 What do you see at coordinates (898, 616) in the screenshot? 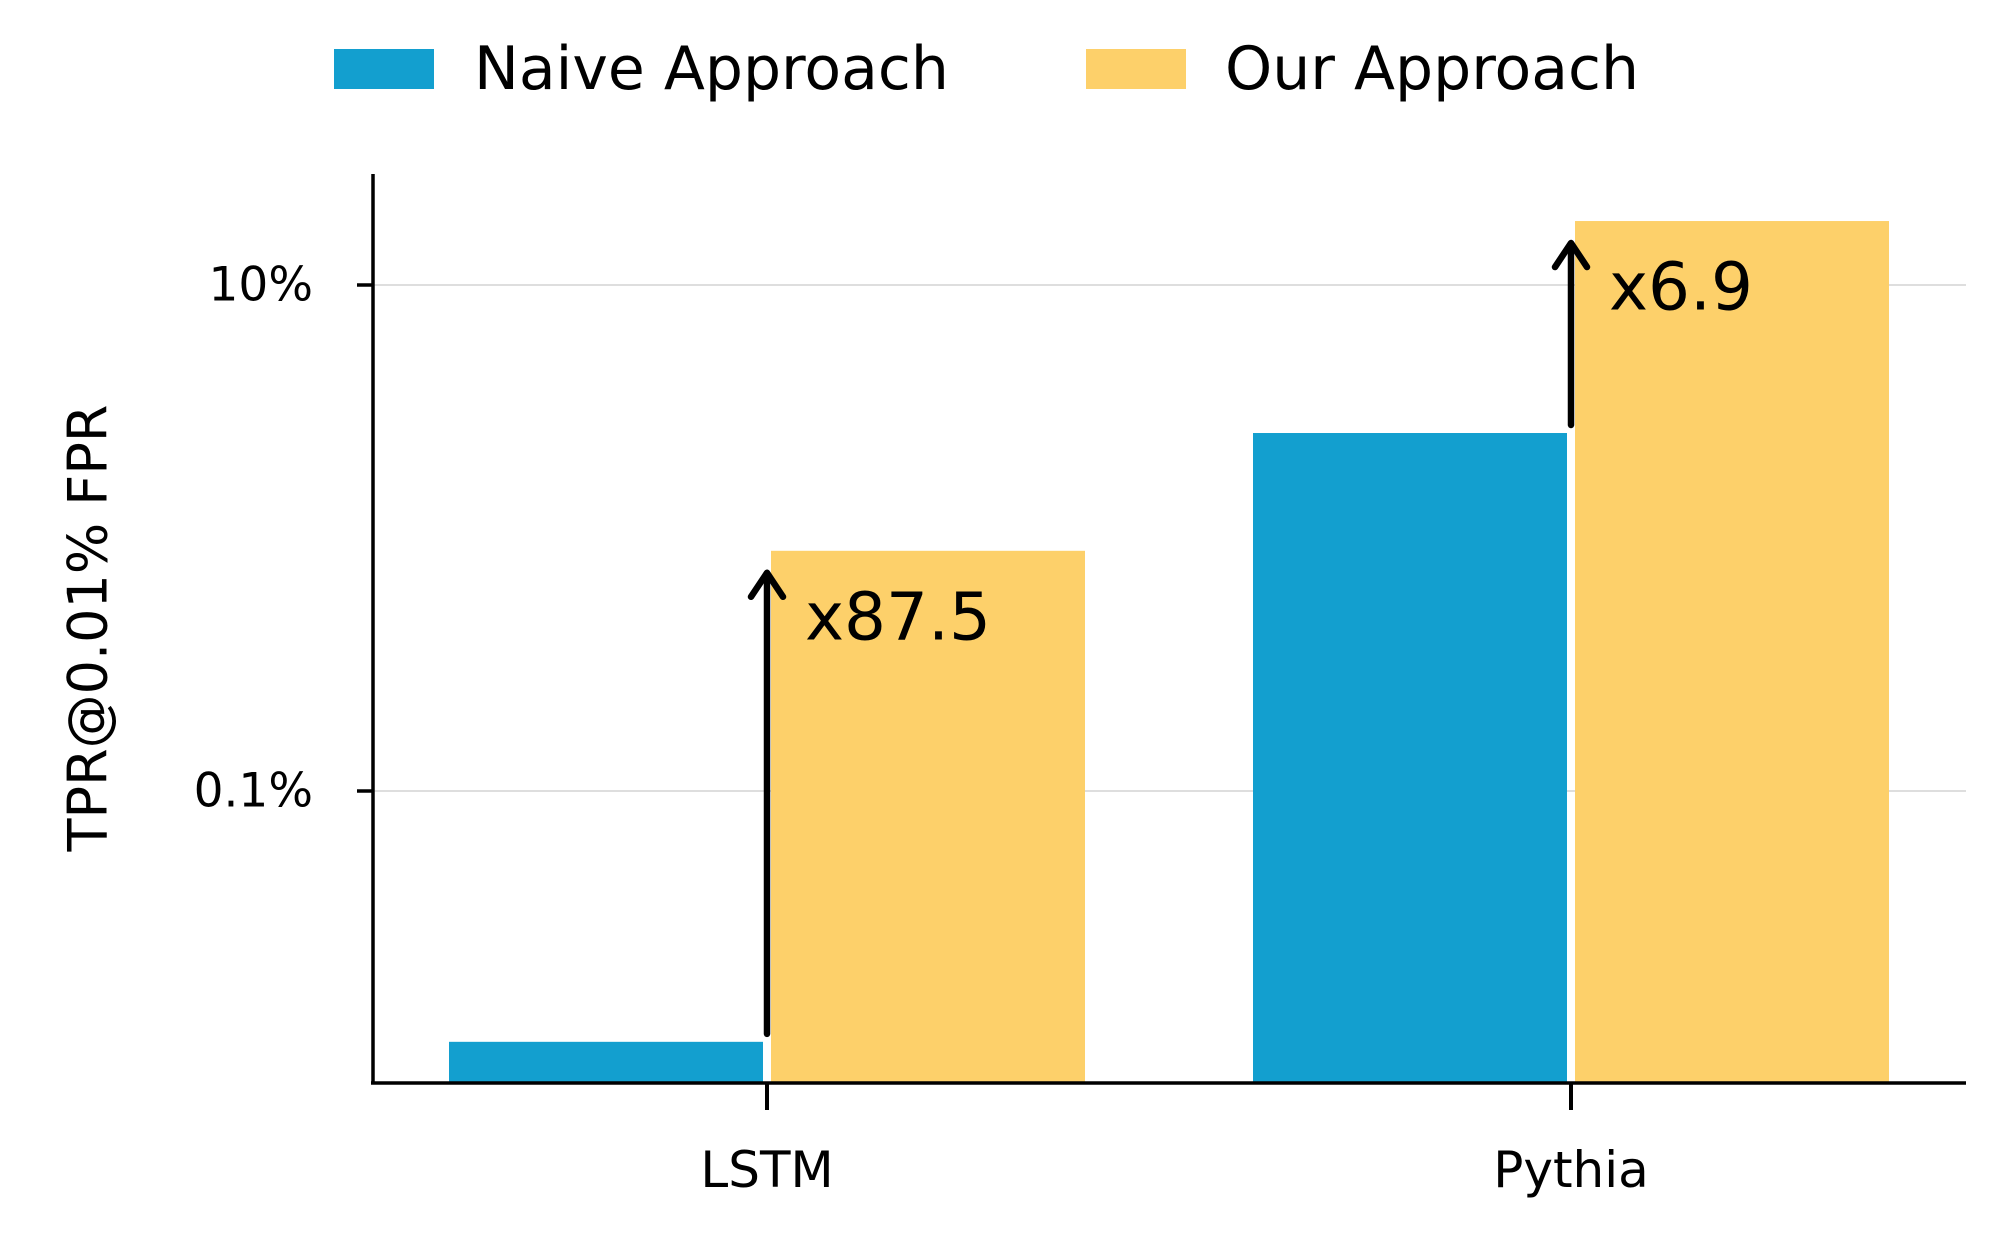
I see `factor-label-lstm: x87.5` at bounding box center [898, 616].